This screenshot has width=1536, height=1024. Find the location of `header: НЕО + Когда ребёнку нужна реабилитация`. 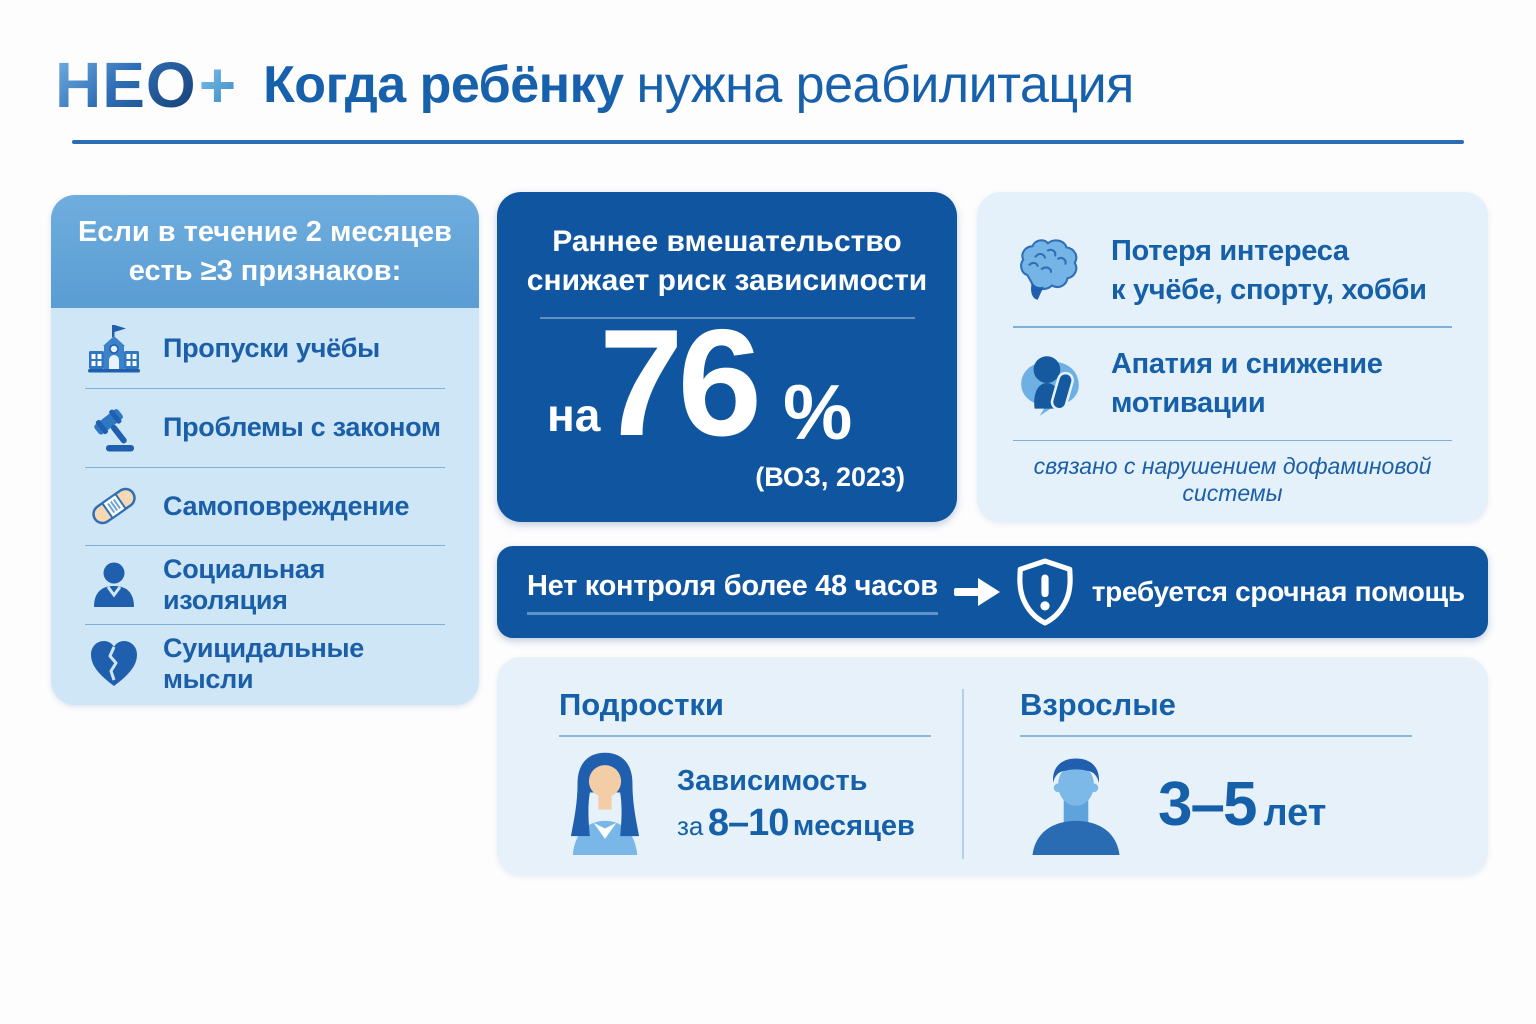

header: НЕО + Когда ребёнку нужна реабилитация is located at coordinates (594, 85).